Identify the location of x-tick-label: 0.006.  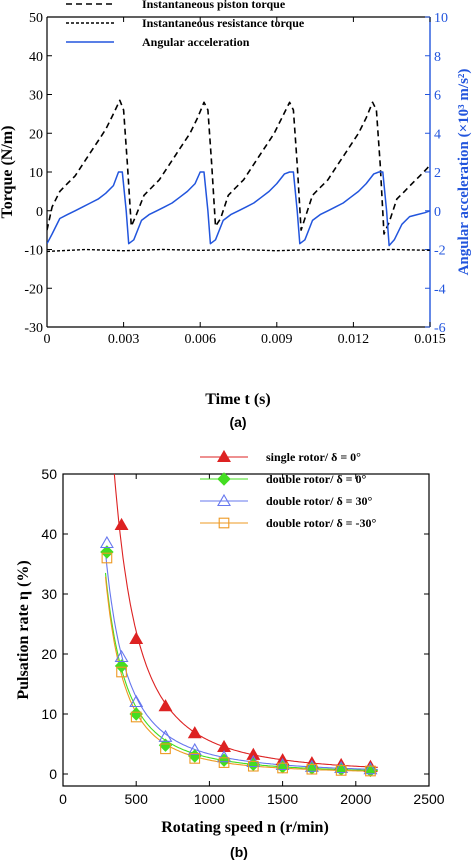
(200, 339).